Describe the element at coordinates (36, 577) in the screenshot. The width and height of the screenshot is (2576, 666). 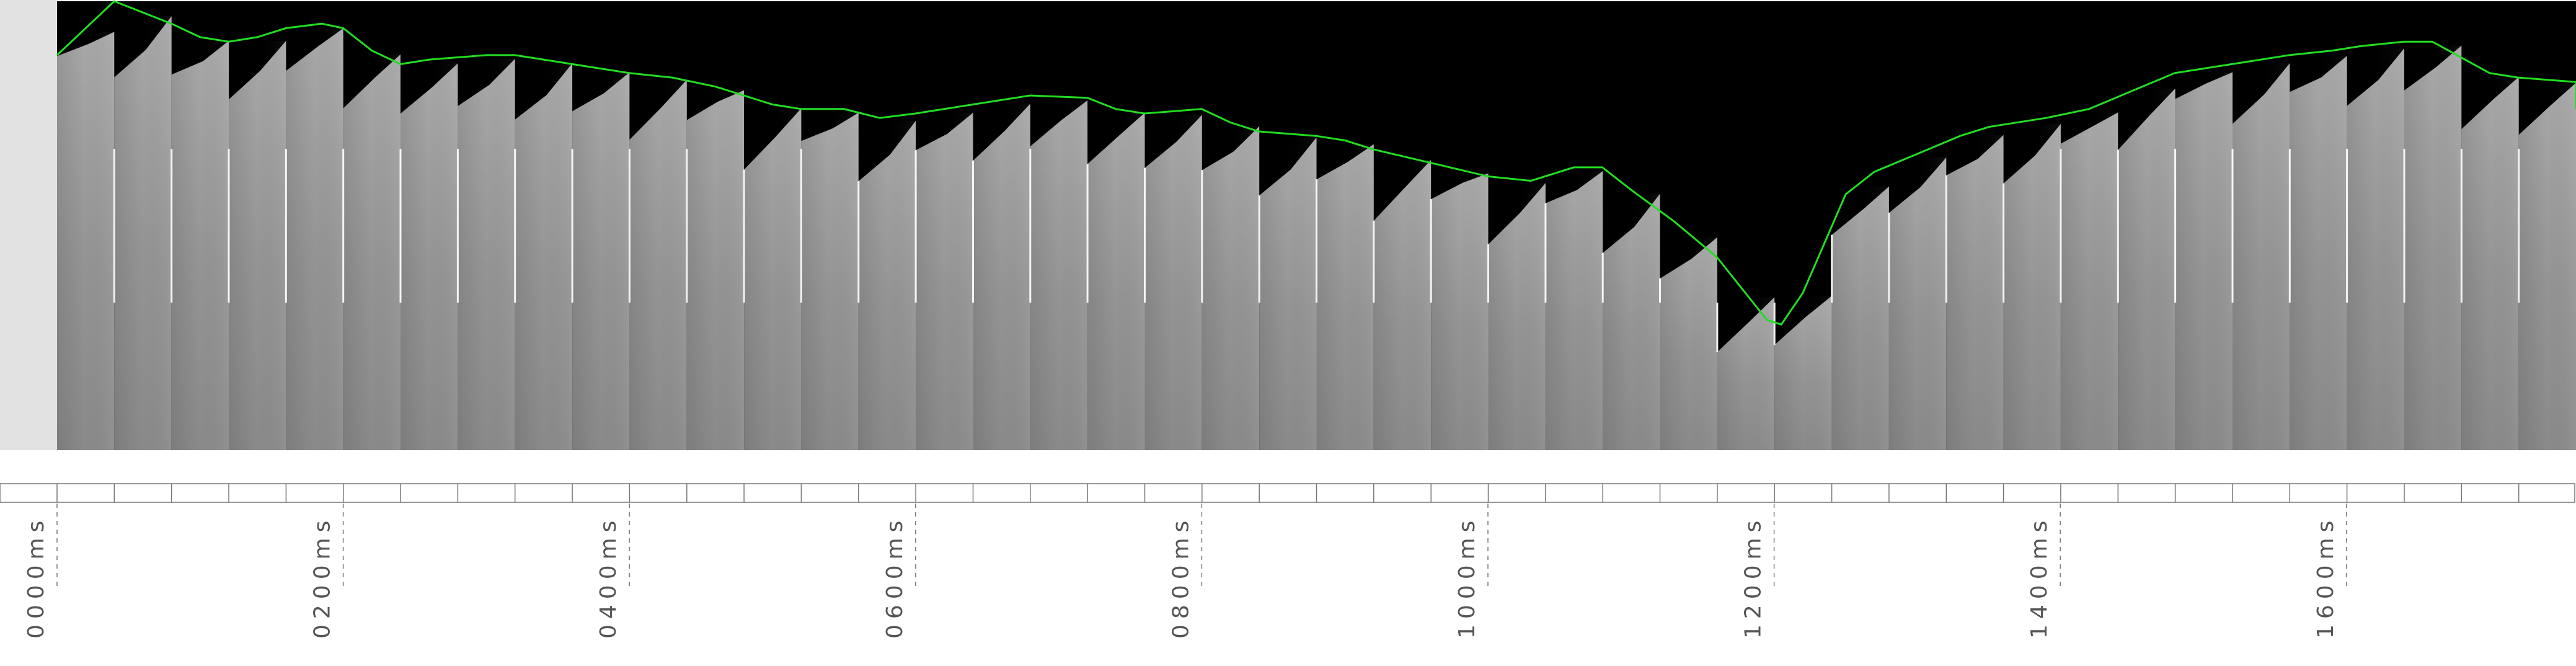
I see `time-tick-label: 0000ms` at that location.